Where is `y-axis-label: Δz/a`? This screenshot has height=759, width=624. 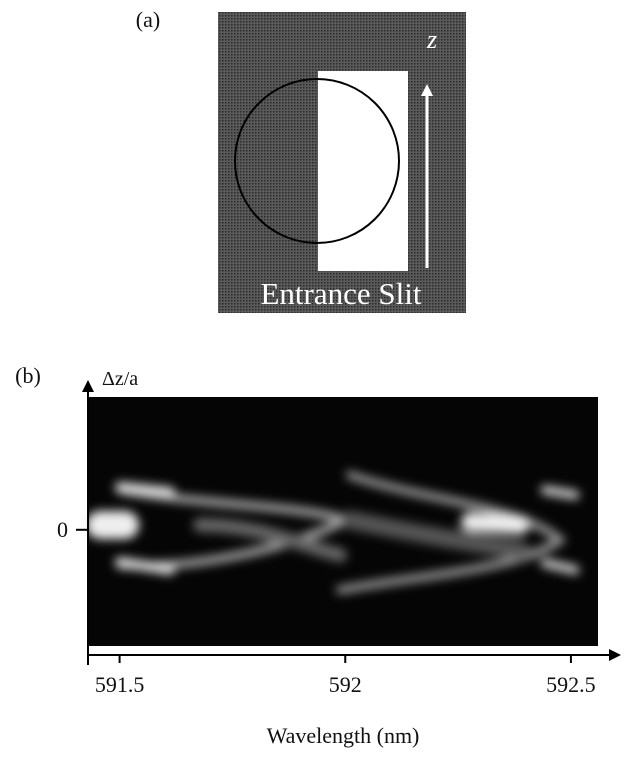 y-axis-label: Δz/a is located at coordinates (120, 379).